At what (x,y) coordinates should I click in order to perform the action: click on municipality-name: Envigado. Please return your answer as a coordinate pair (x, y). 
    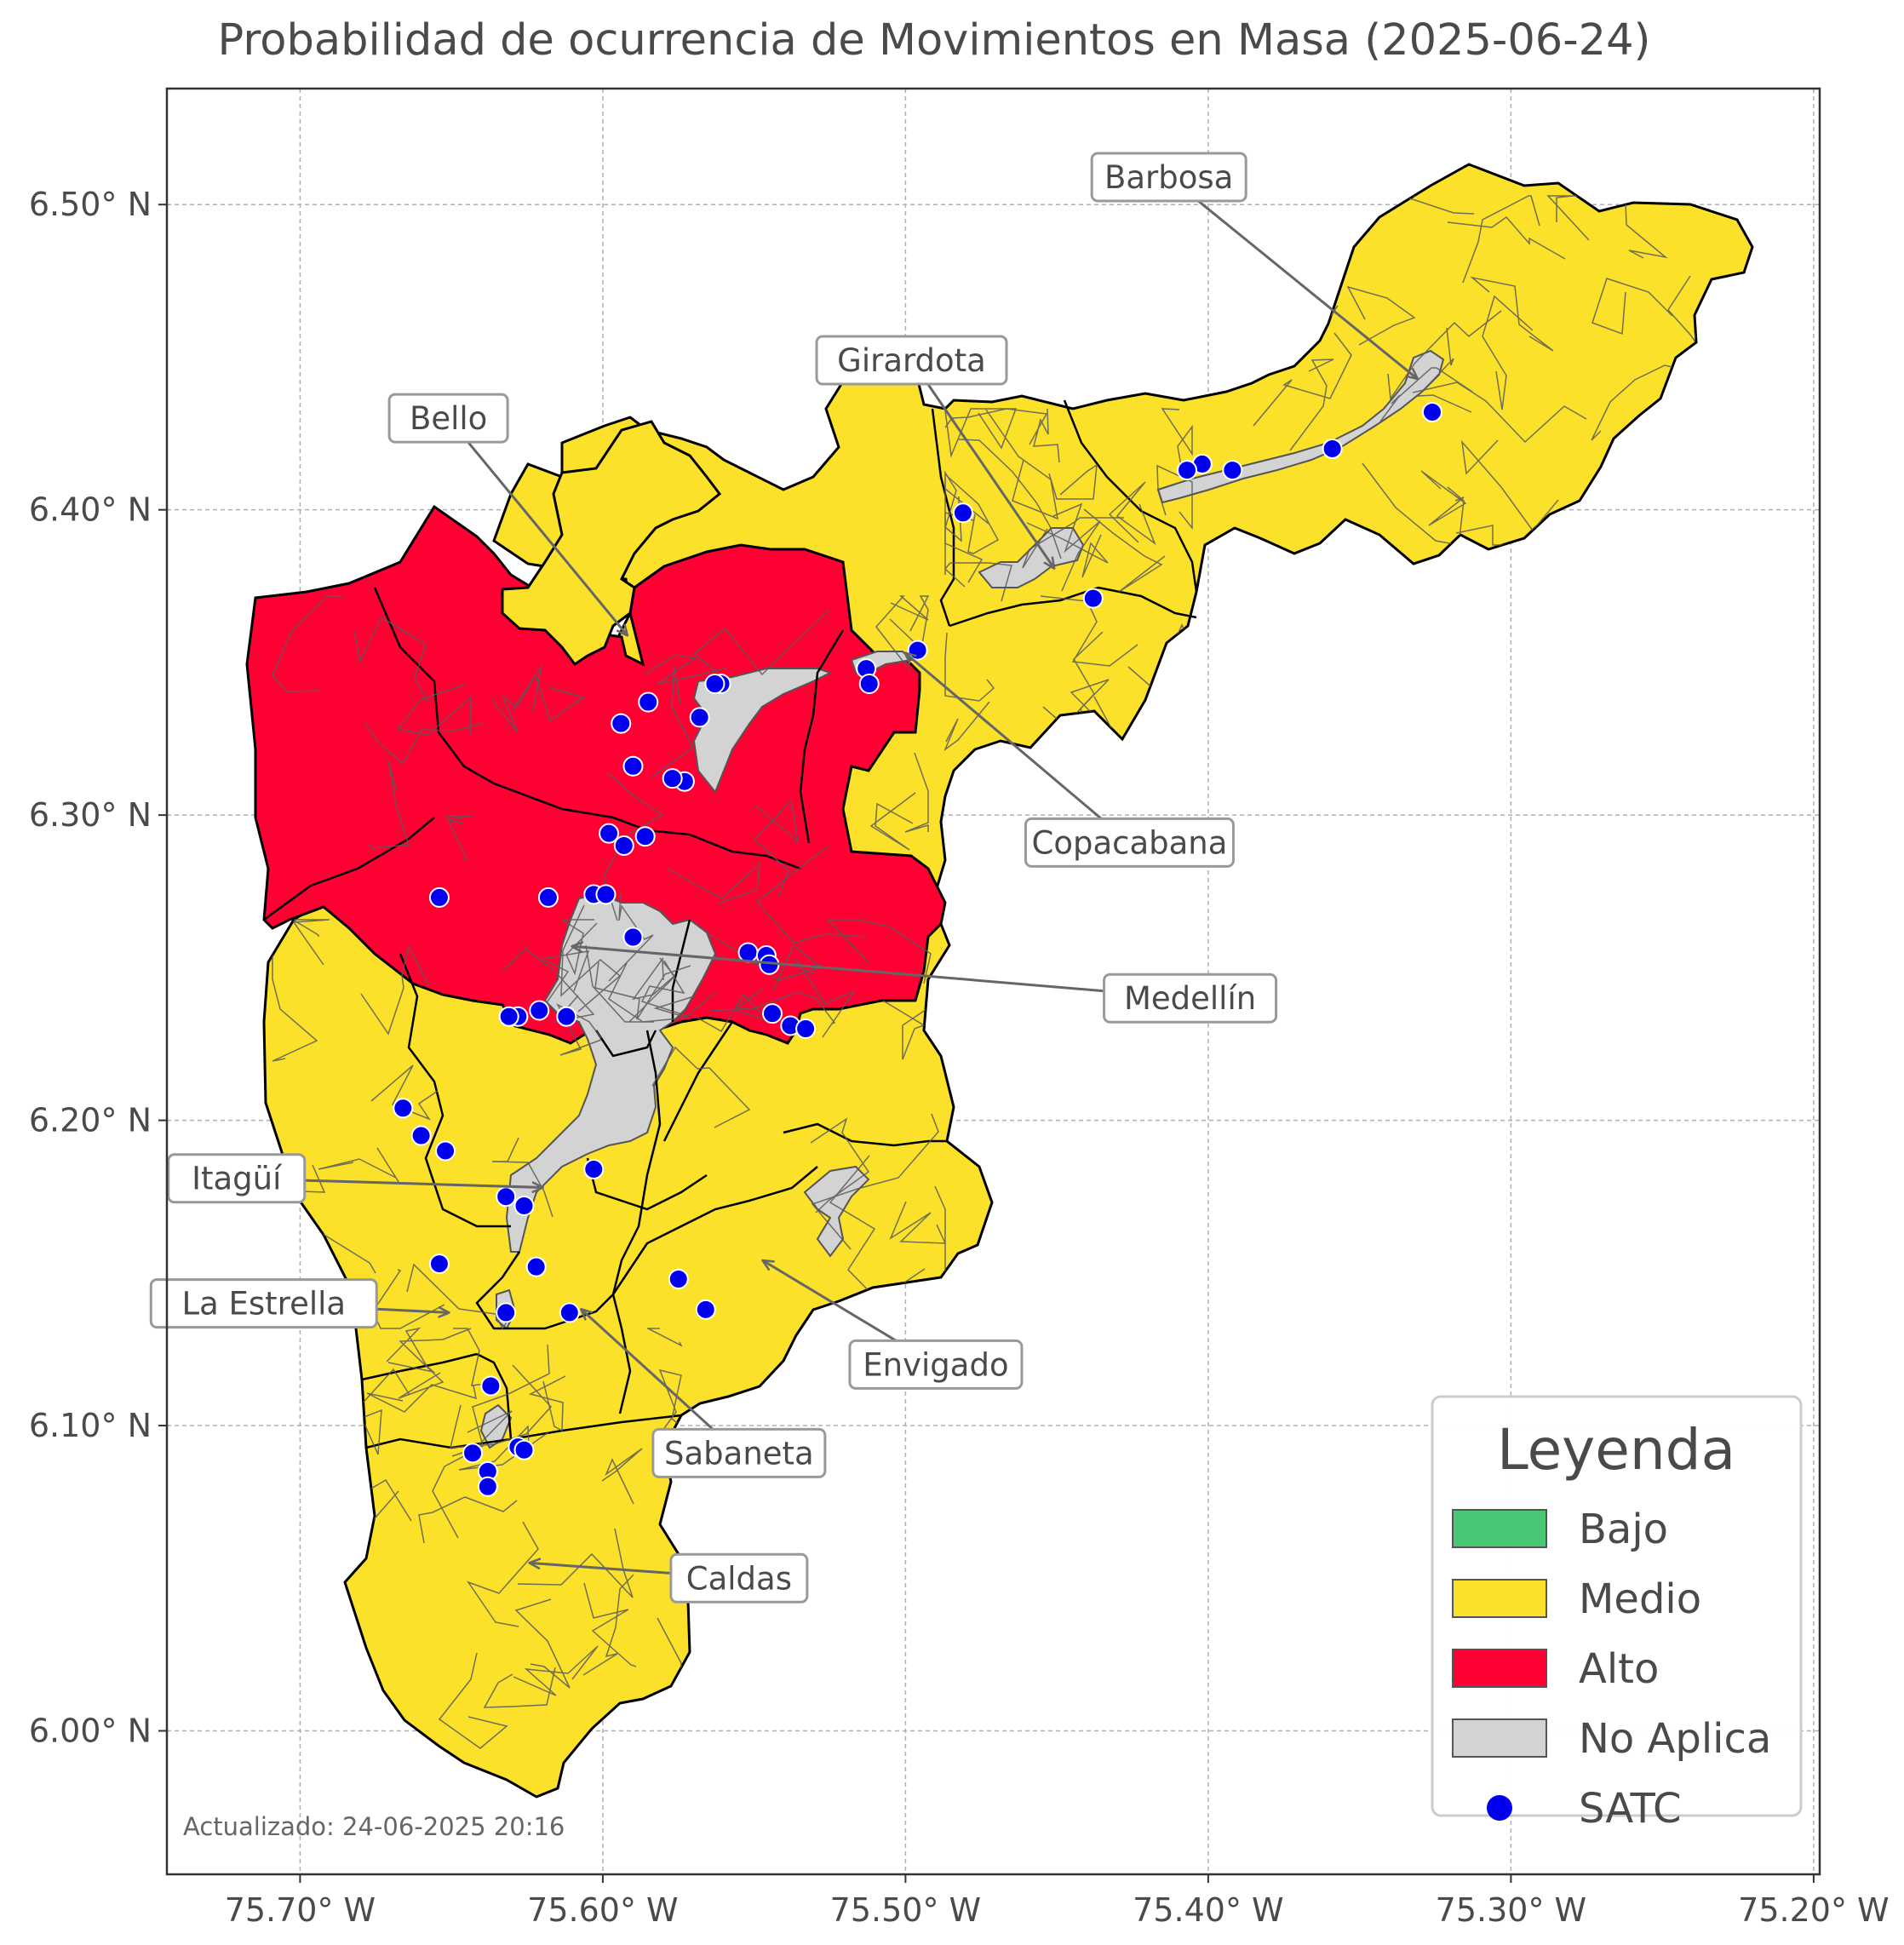
    Looking at the image, I should click on (935, 1364).